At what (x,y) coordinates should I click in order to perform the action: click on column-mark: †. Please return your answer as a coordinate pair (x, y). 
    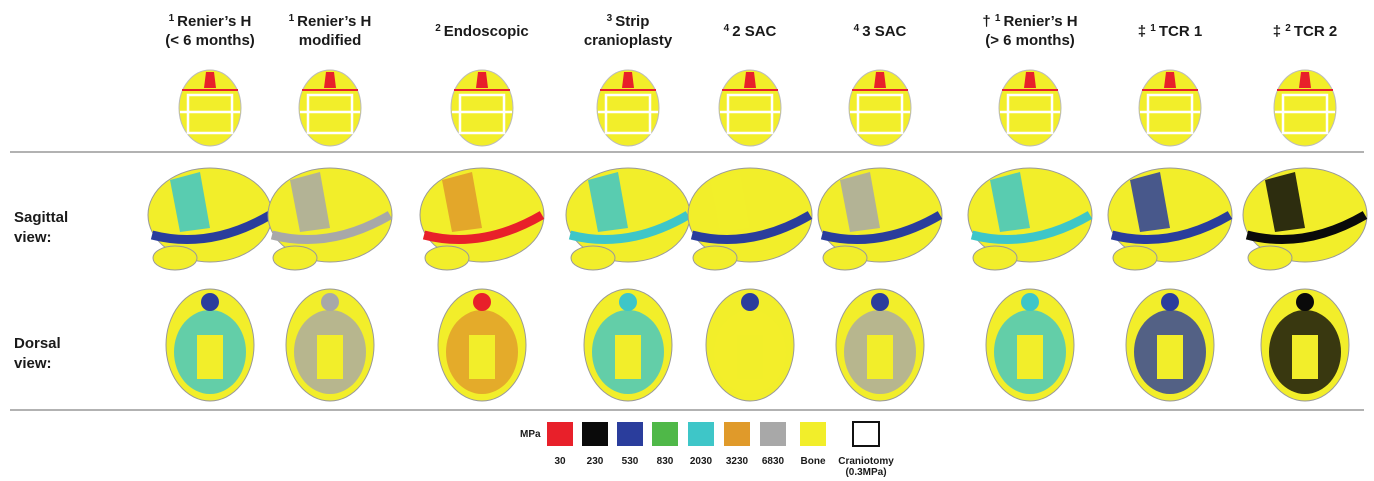
    Looking at the image, I should click on (986, 21).